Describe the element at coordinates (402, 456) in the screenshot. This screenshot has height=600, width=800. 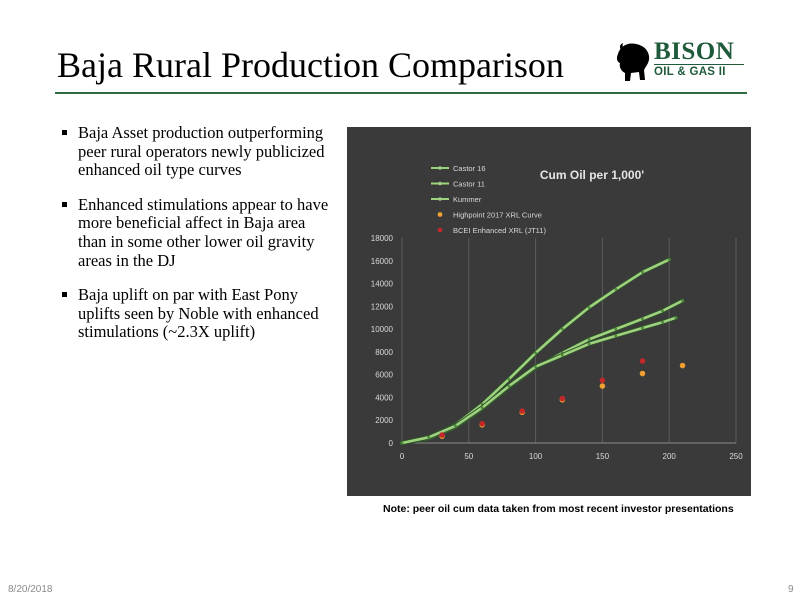
I see `x-tick-label: 0` at that location.